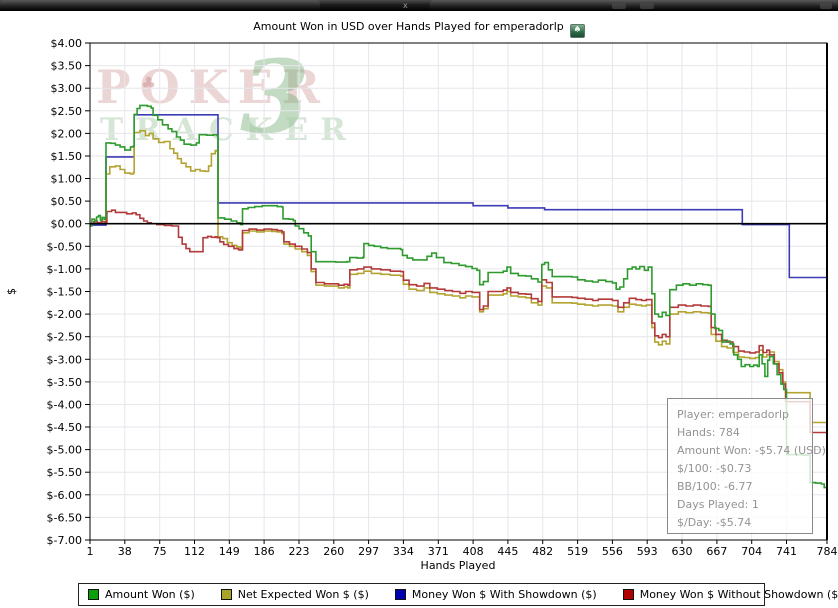 This screenshot has width=838, height=608. I want to click on x-tick-label: 593, so click(647, 551).